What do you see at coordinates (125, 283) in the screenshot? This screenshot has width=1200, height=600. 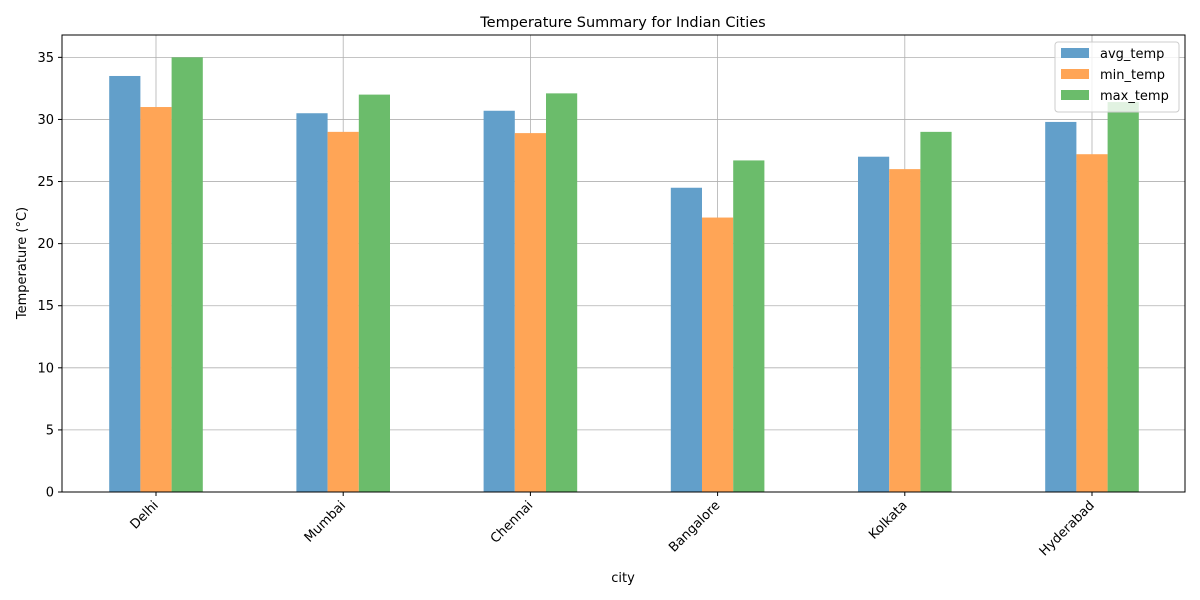 I see `bar-avg_temp-delhi` at bounding box center [125, 283].